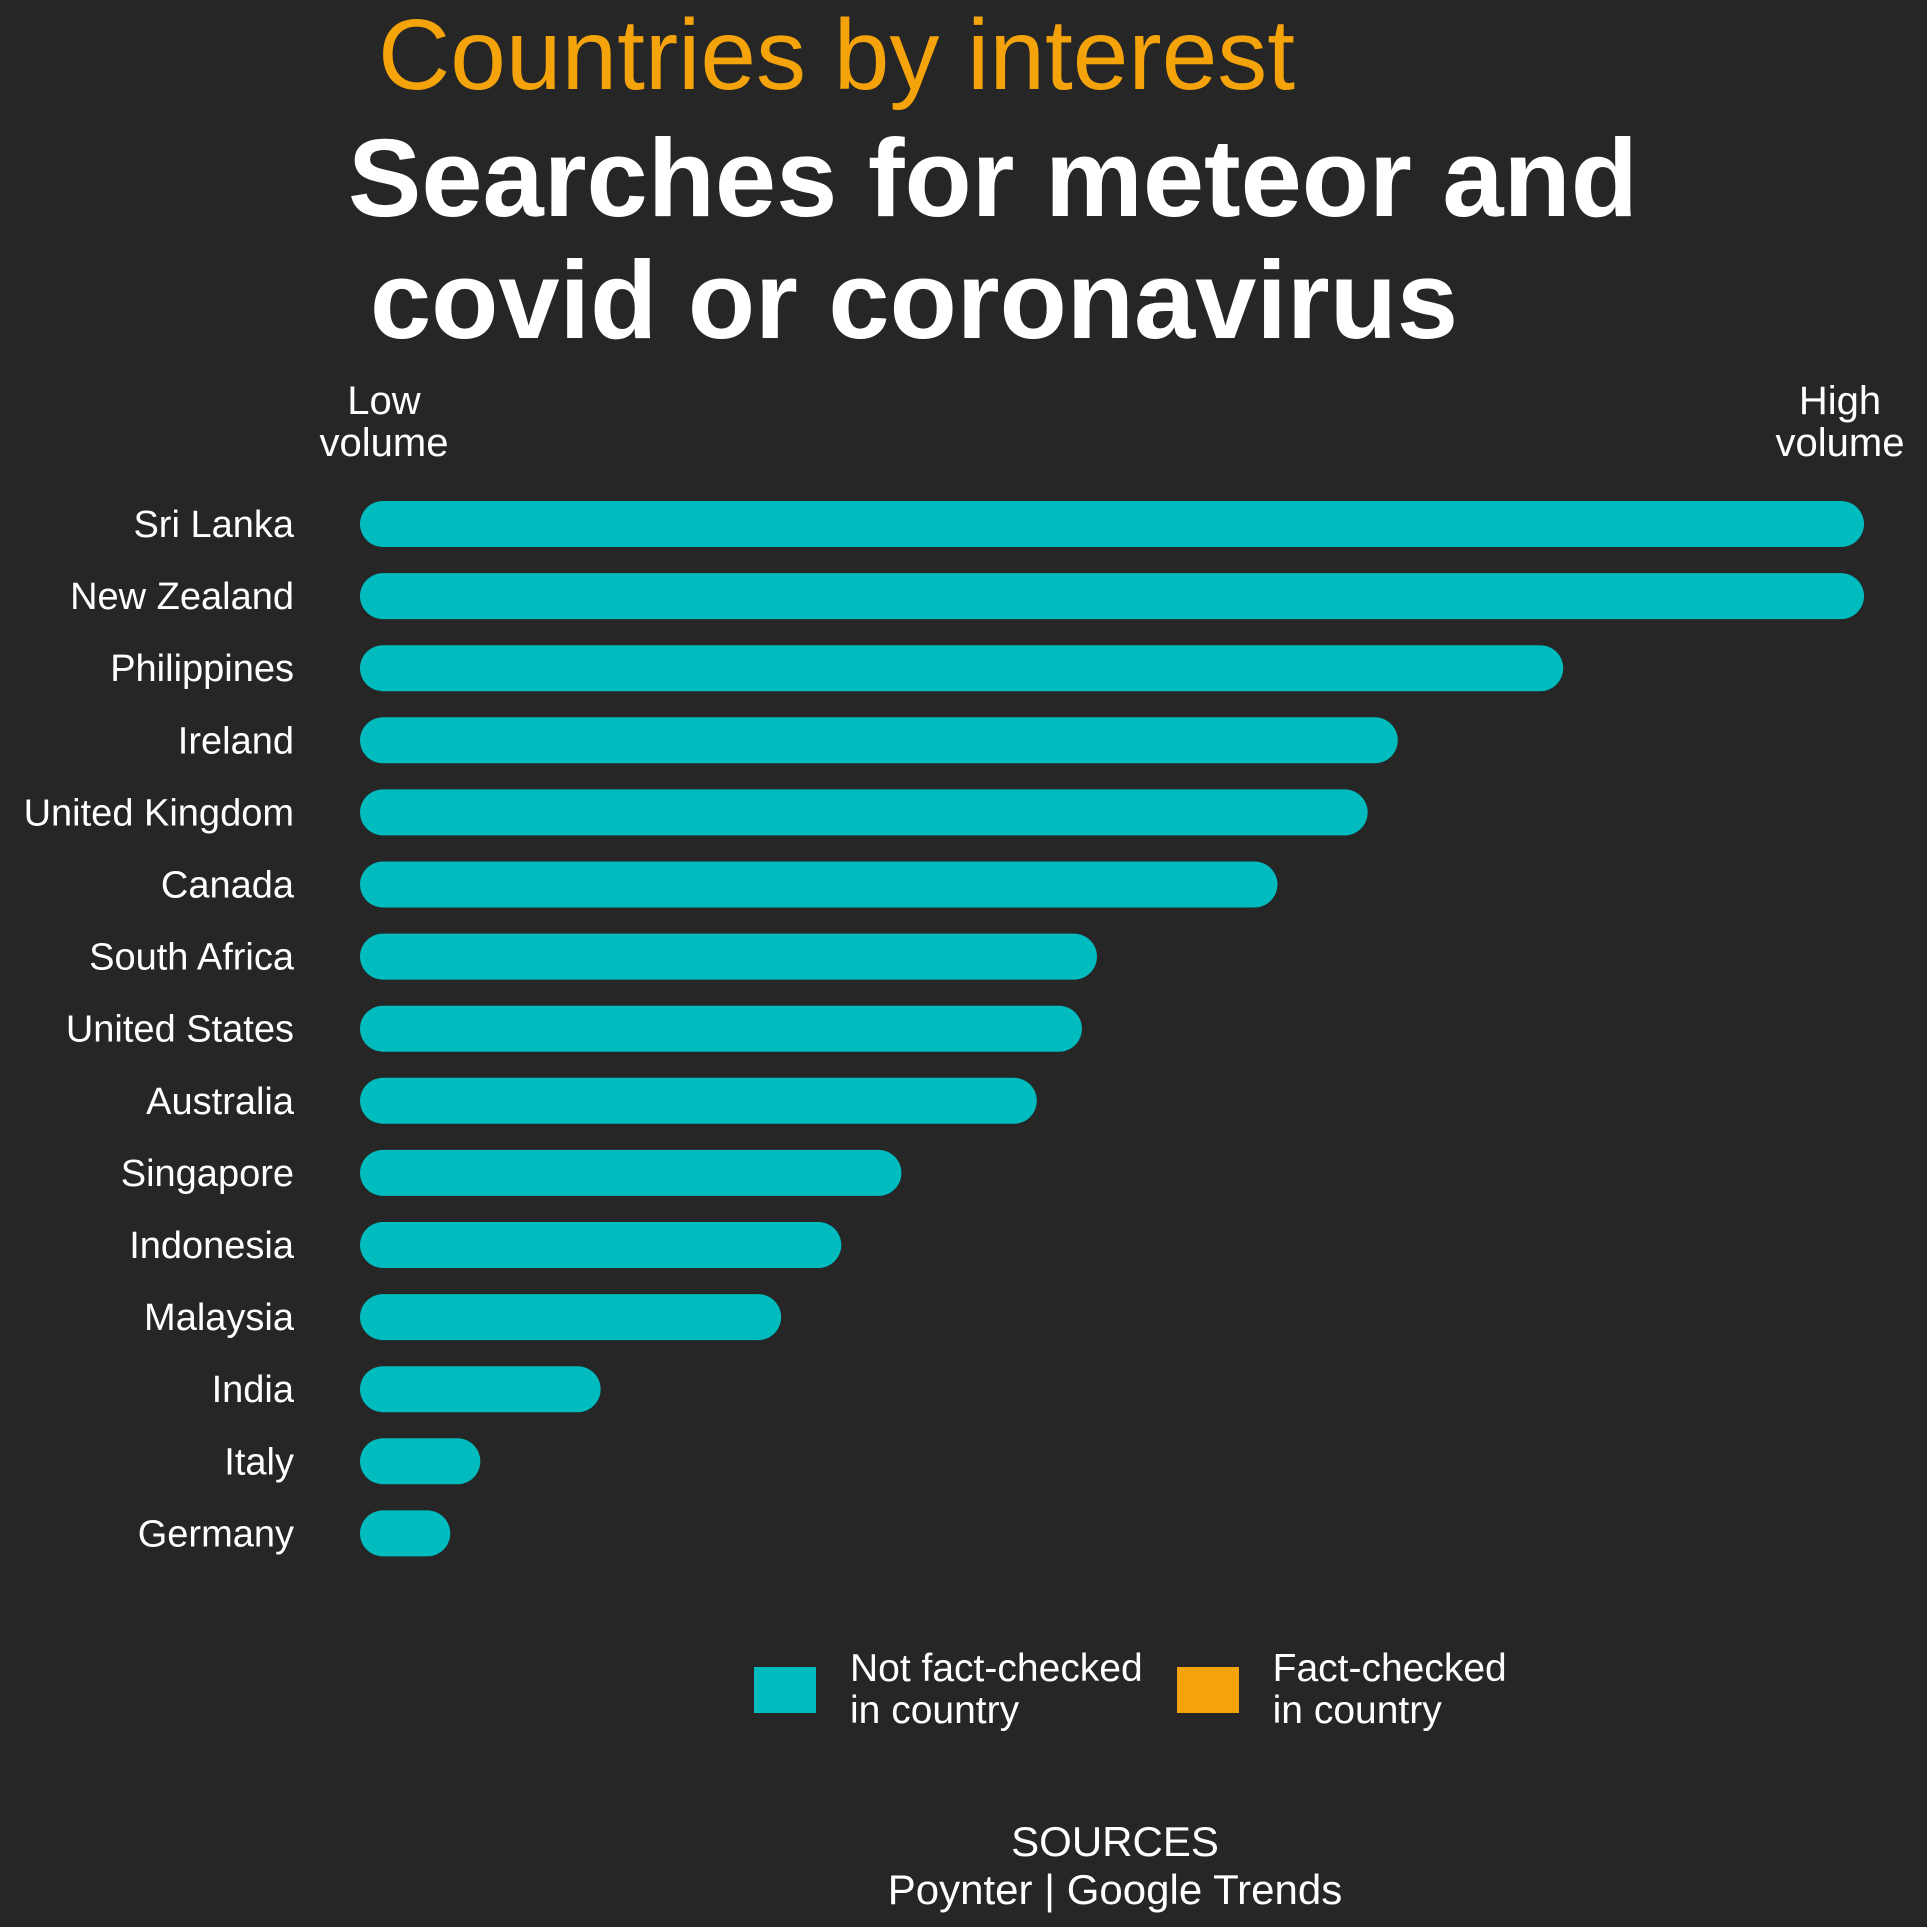 The height and width of the screenshot is (1927, 1927). What do you see at coordinates (180, 1030) in the screenshot?
I see `category-label-united-states: United States` at bounding box center [180, 1030].